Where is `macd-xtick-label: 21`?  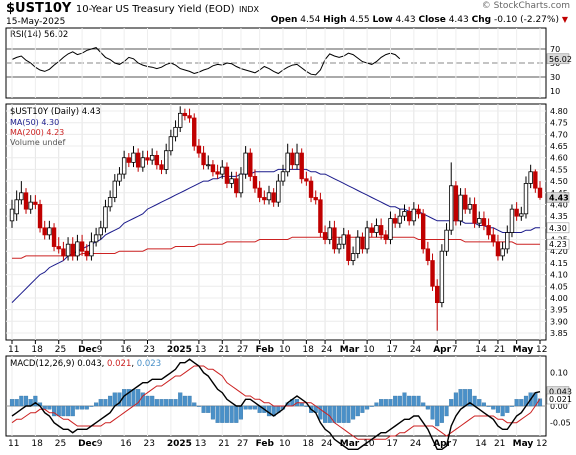
macd-xtick-label: 21 is located at coordinates (499, 444).